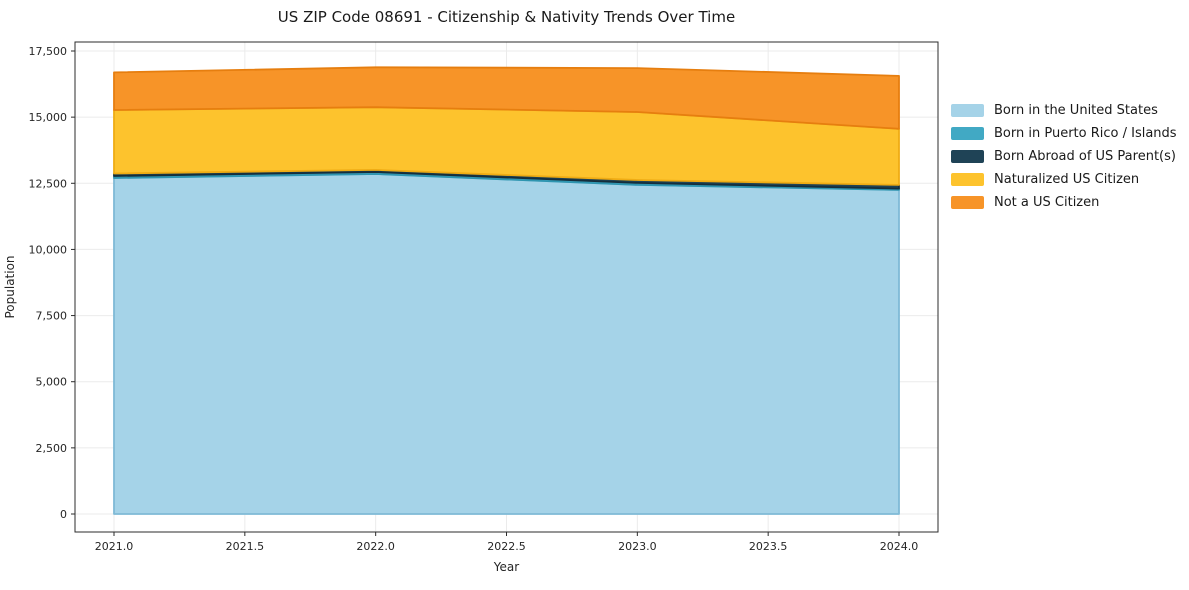 The height and width of the screenshot is (590, 1189). I want to click on y-tick-label: 10,000, so click(48, 249).